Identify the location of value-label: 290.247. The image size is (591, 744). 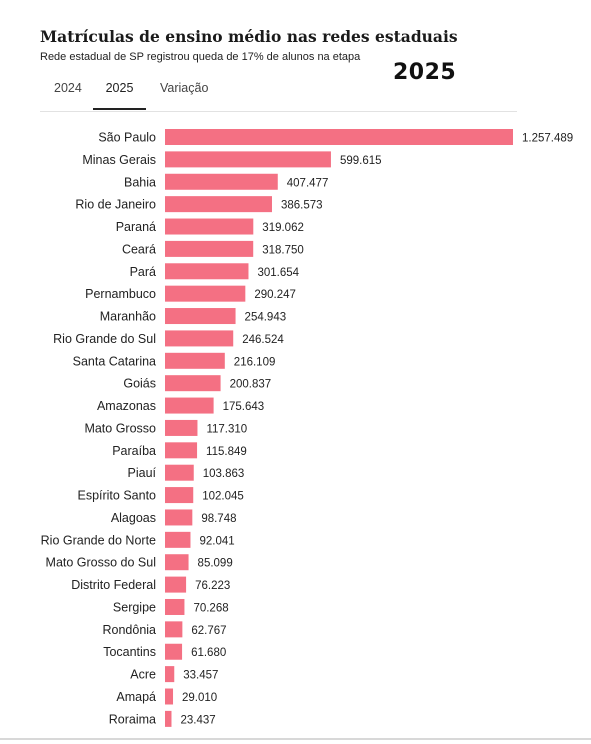
(275, 295).